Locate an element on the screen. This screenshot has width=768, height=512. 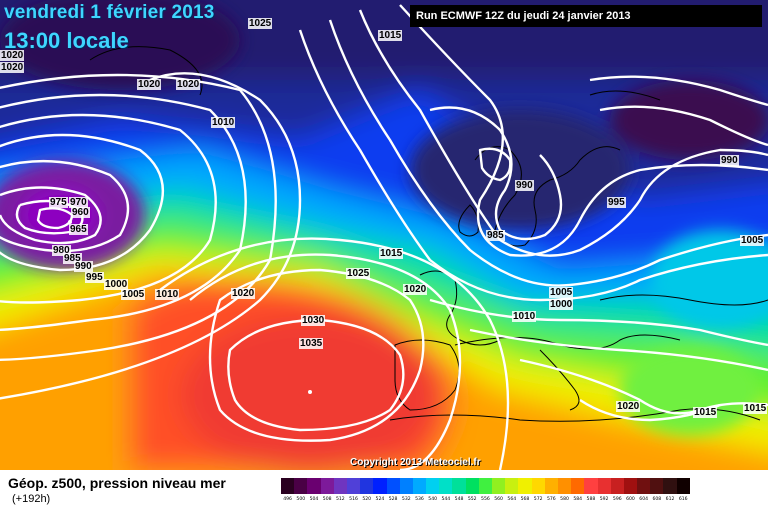
scale-label: 520 is located at coordinates (367, 499).